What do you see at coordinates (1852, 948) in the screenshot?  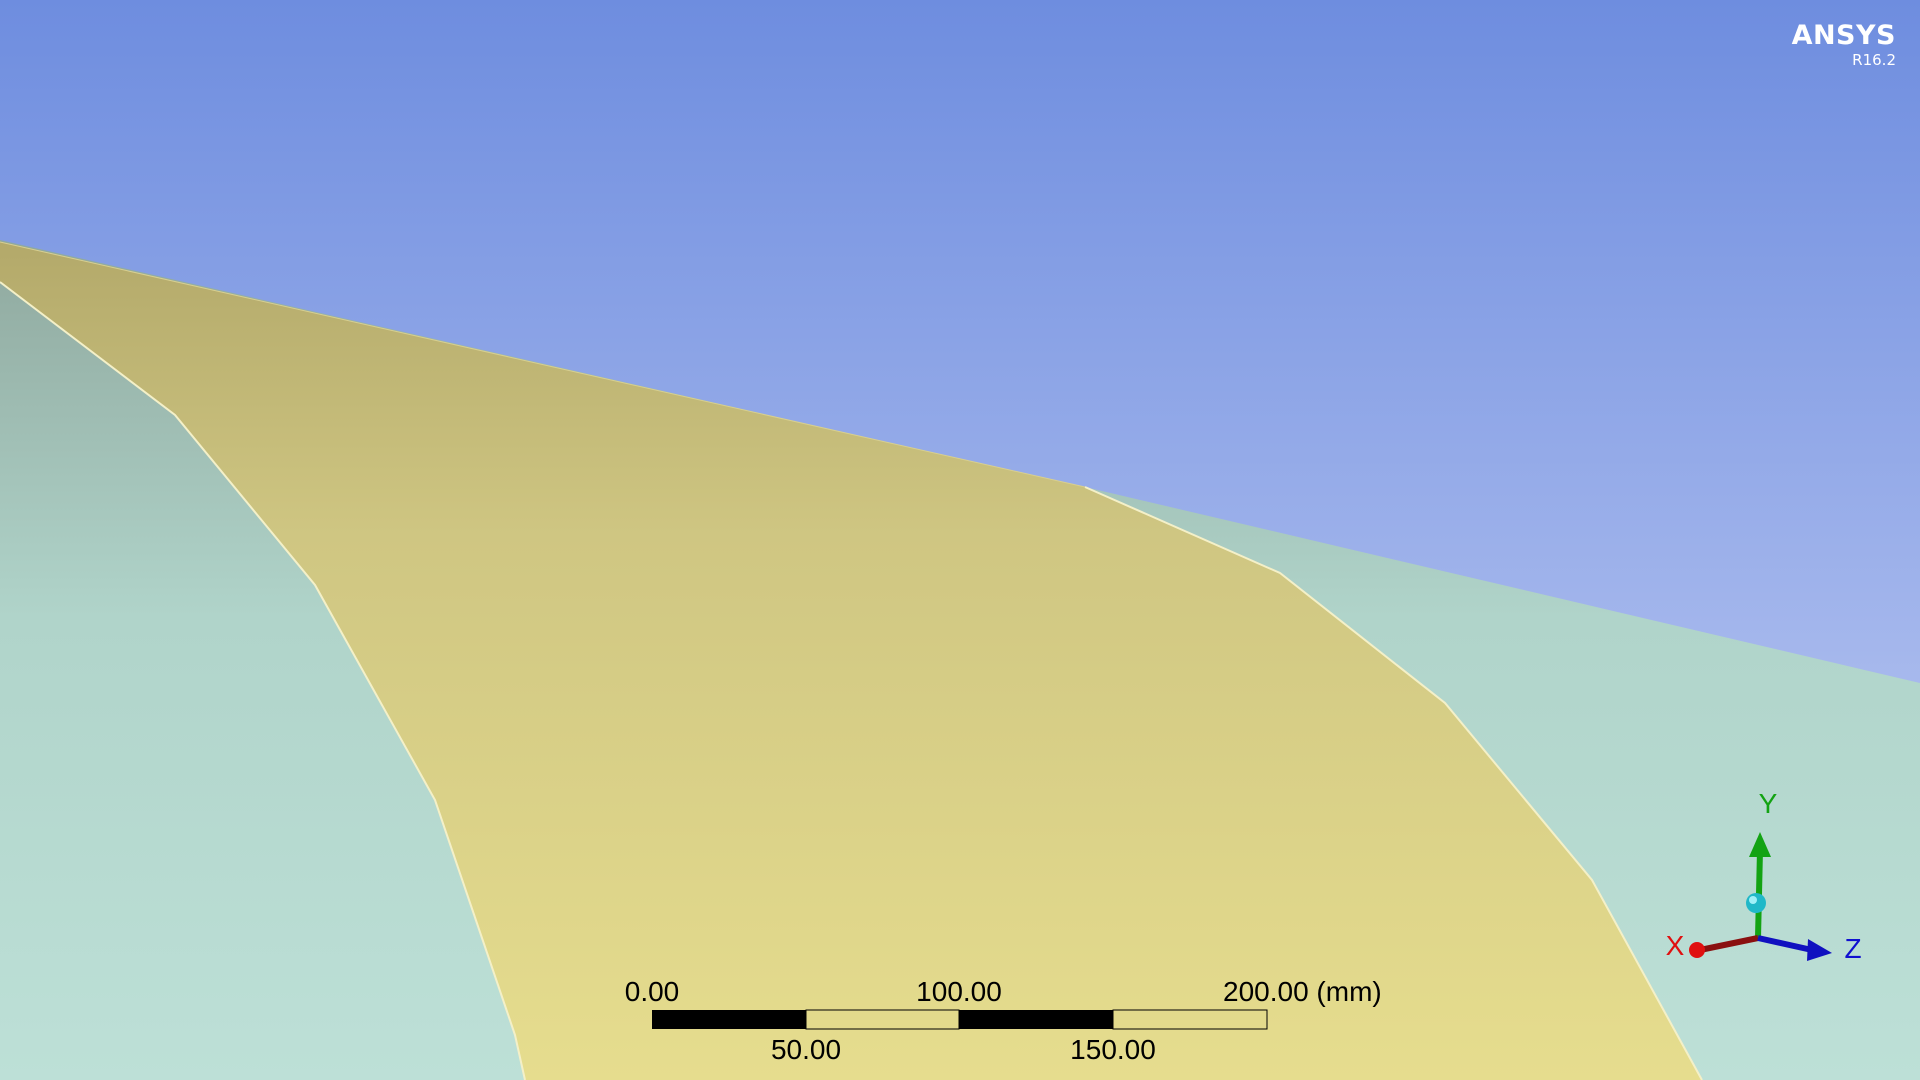 I see `triad-z-label: Z` at bounding box center [1852, 948].